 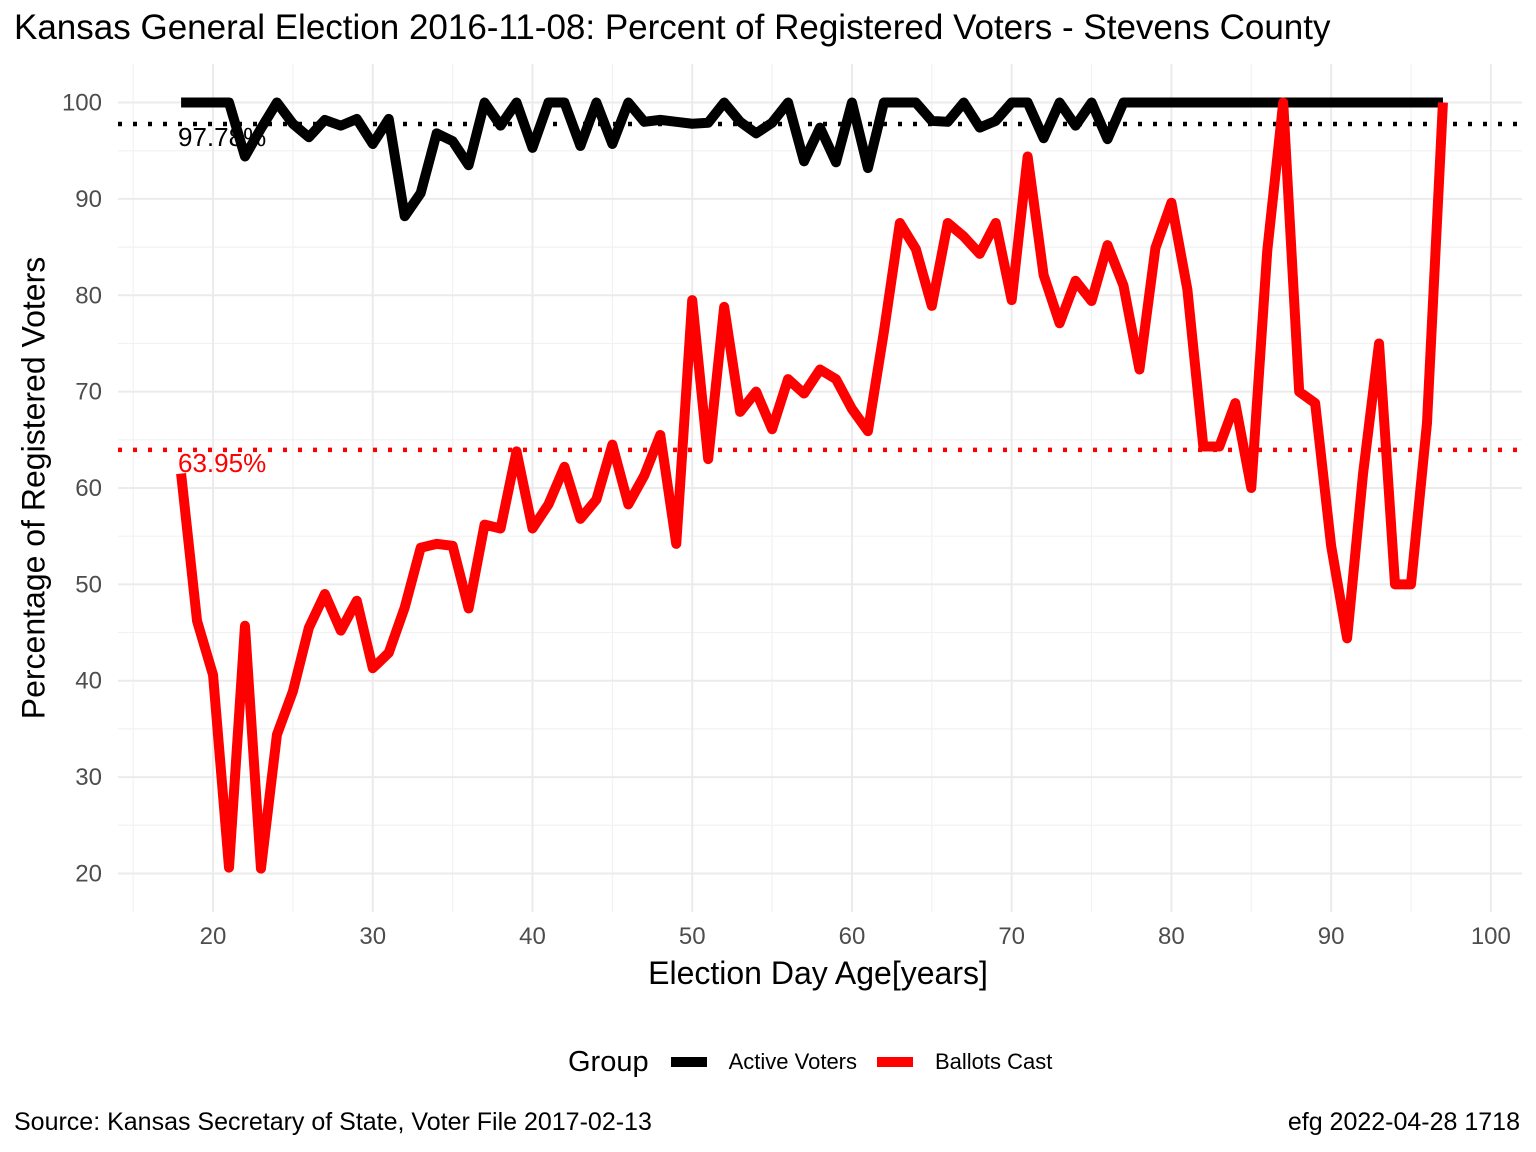 I want to click on x-tick-label: 90, so click(x=1331, y=936).